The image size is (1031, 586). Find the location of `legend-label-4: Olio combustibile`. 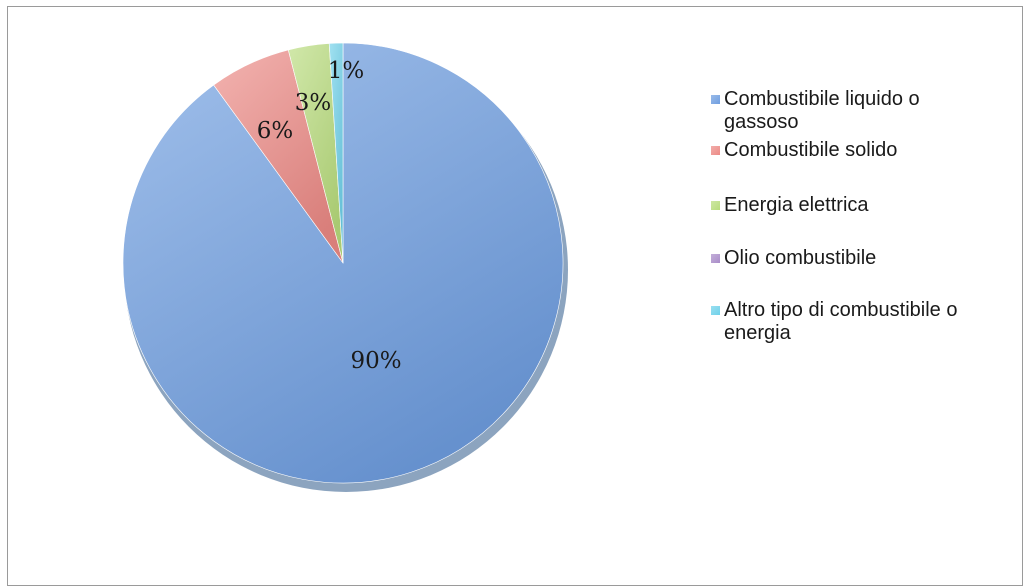

legend-label-4: Olio combustibile is located at coordinates (800, 258).